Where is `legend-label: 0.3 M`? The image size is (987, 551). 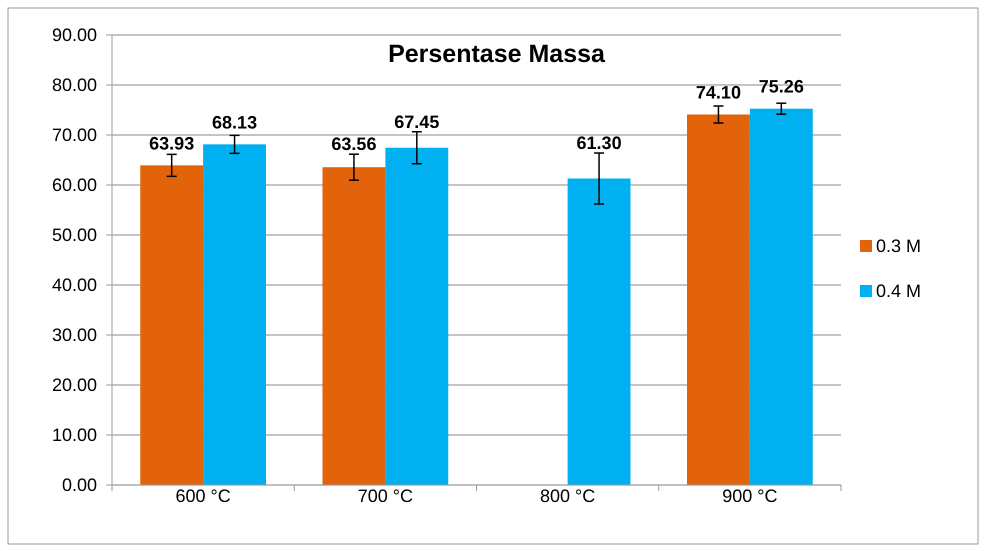
legend-label: 0.3 M is located at coordinates (899, 246).